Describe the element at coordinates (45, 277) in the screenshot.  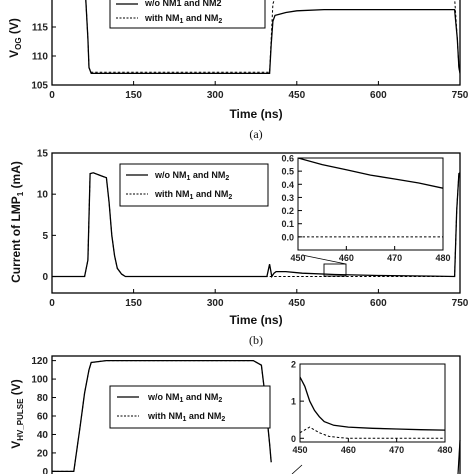
I see `panel-b-ytick-label: 0` at that location.